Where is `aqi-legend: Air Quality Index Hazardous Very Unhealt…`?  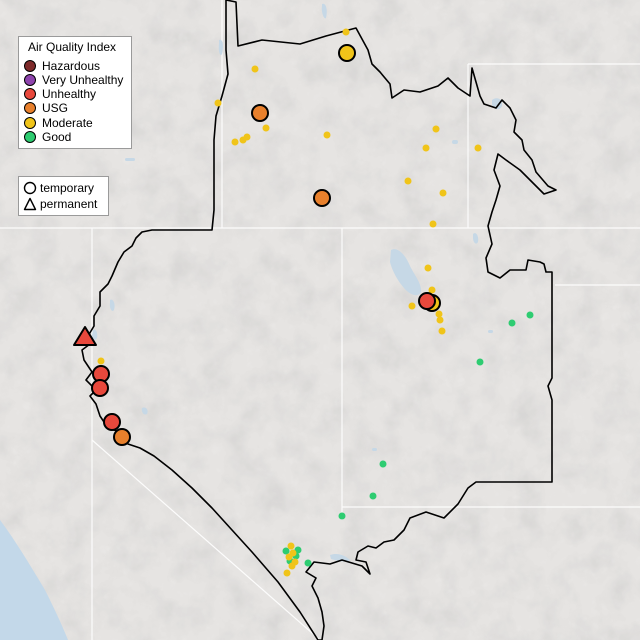
aqi-legend: Air Quality Index Hazardous Very Unhealt… is located at coordinates (75, 92).